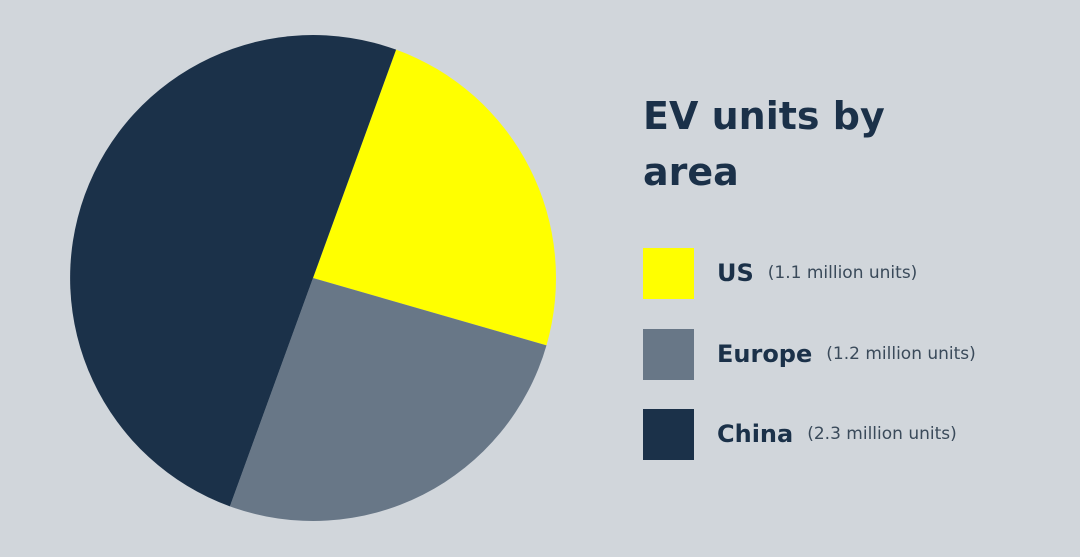 This screenshot has width=1080, height=557. I want to click on legend-item-us: US (1.1 million units), so click(780, 273).